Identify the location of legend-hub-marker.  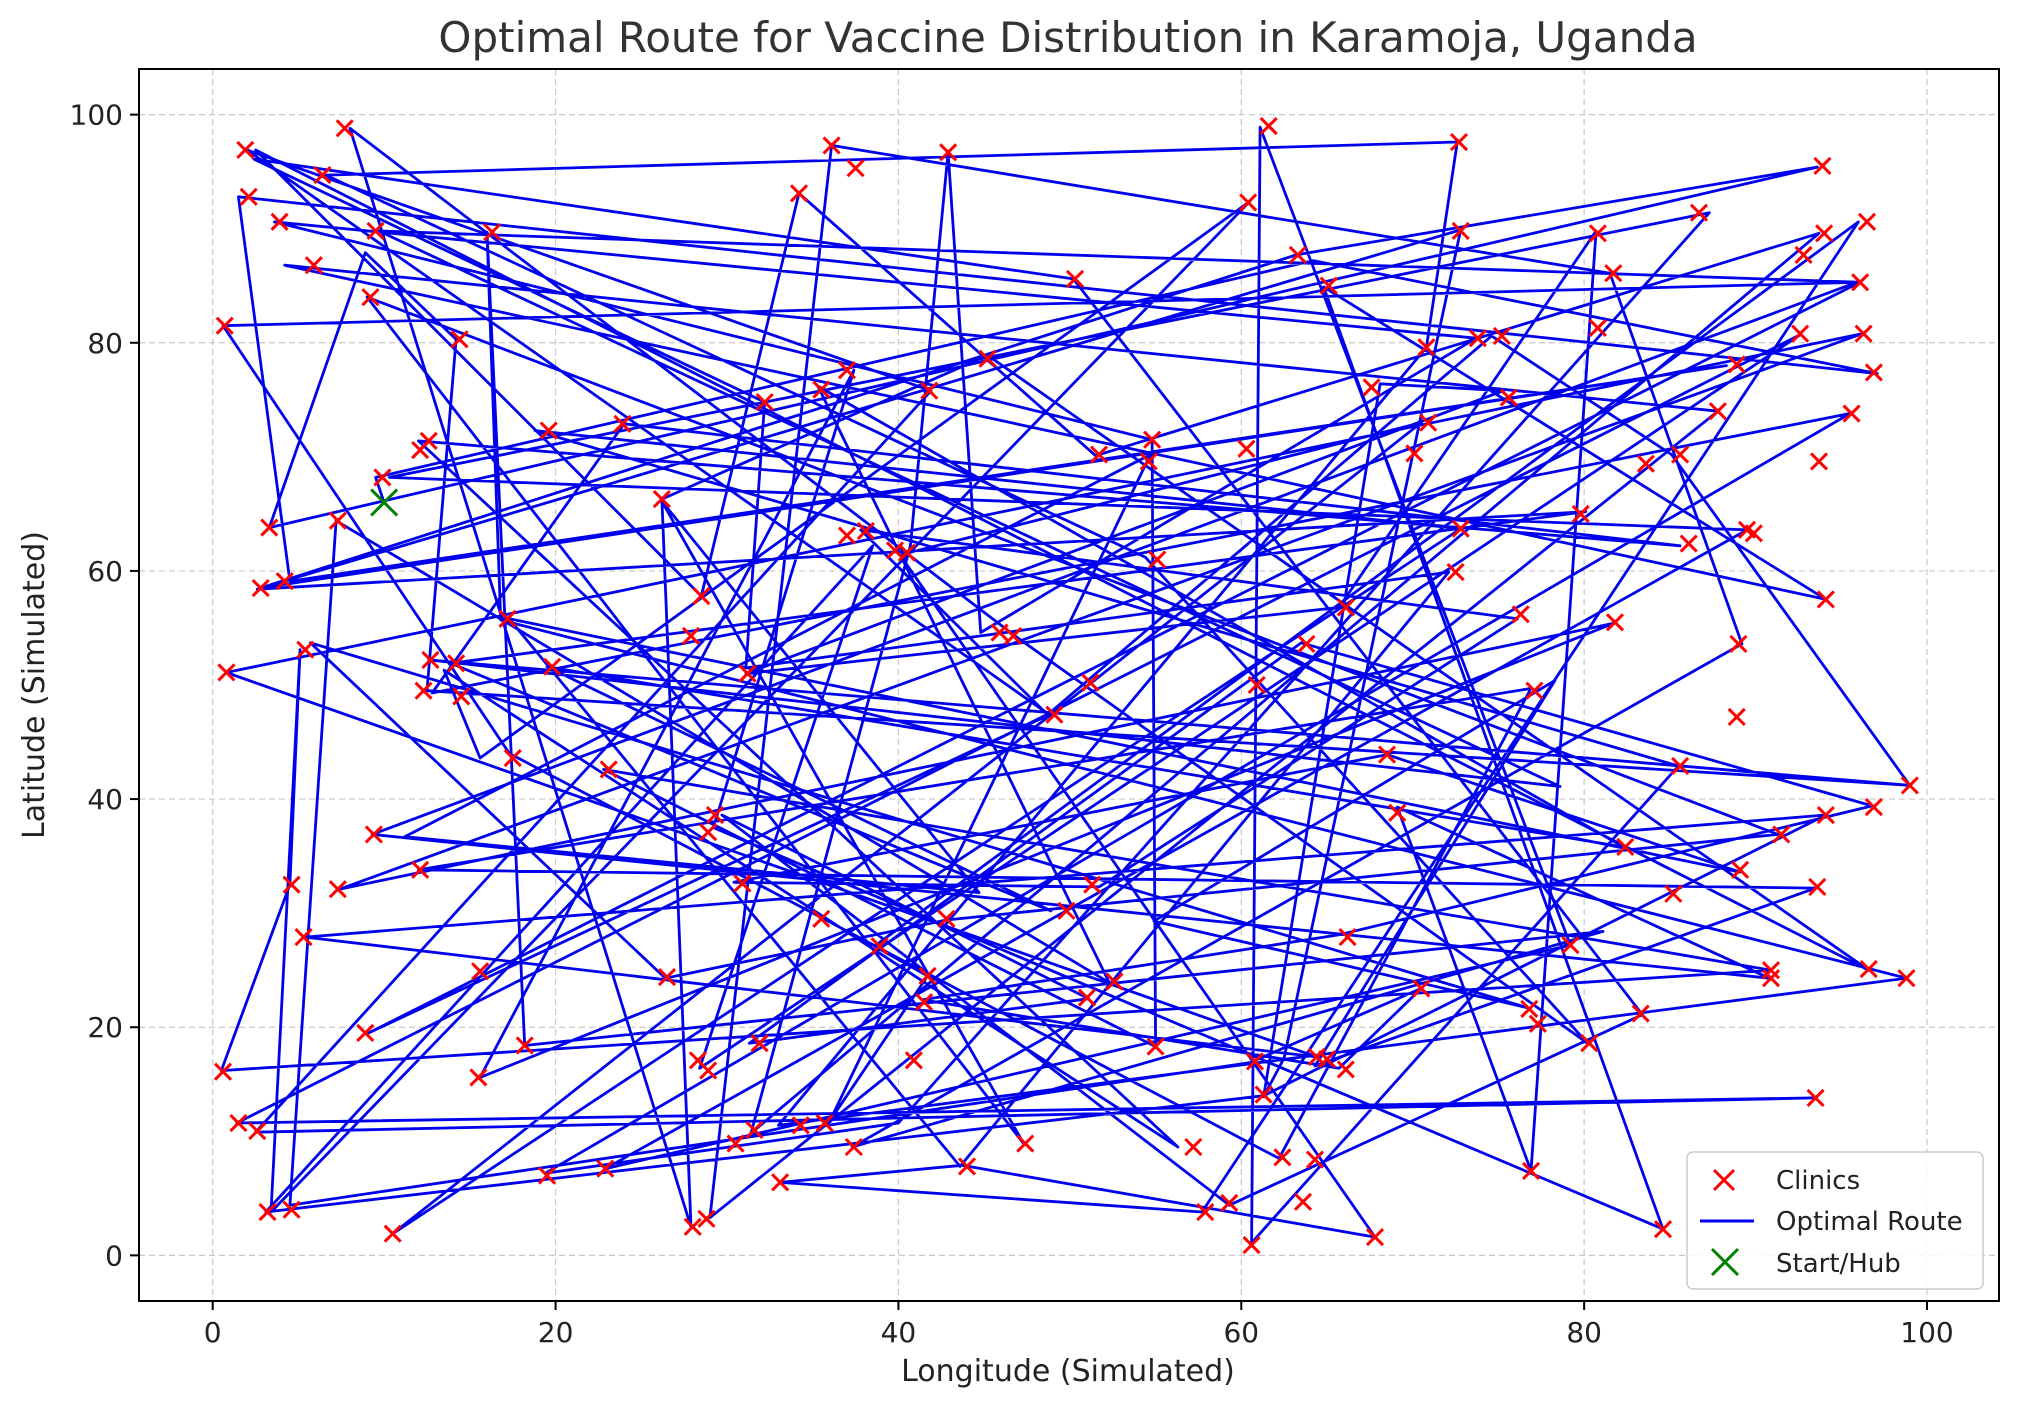
(1725, 1262).